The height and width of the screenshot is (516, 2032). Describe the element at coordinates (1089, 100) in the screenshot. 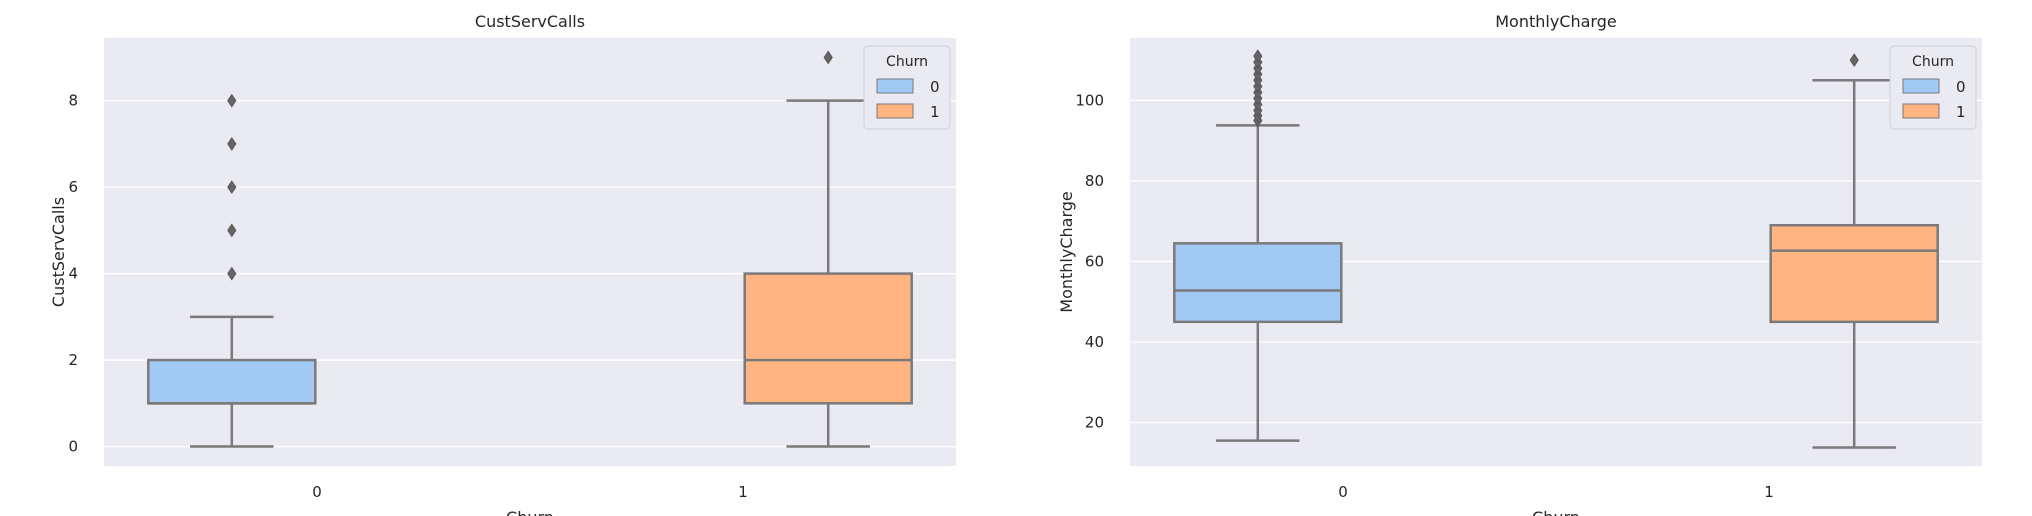

I see `y-tick-label: 100` at that location.